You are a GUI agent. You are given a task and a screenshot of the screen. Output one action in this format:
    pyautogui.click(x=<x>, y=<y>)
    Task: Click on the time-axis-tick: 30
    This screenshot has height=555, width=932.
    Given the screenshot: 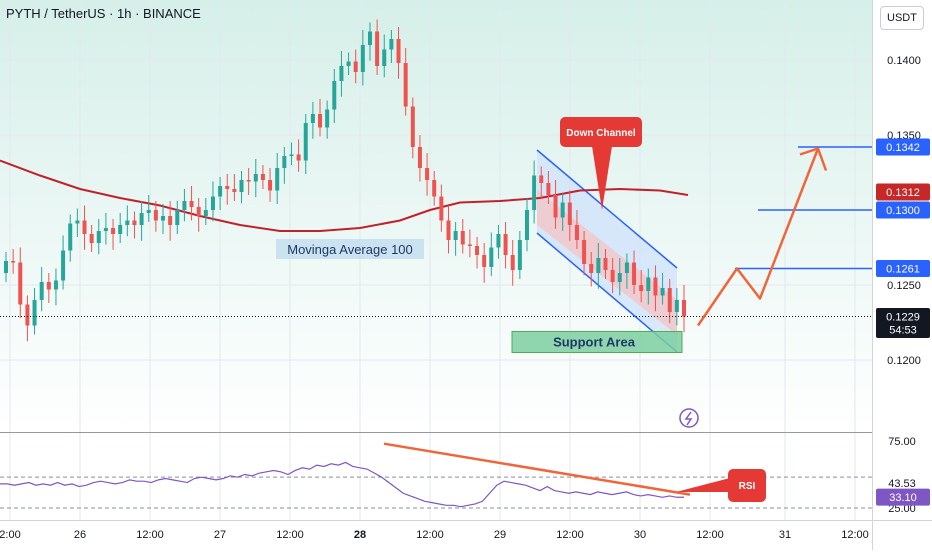 What is the action you would take?
    pyautogui.click(x=640, y=535)
    